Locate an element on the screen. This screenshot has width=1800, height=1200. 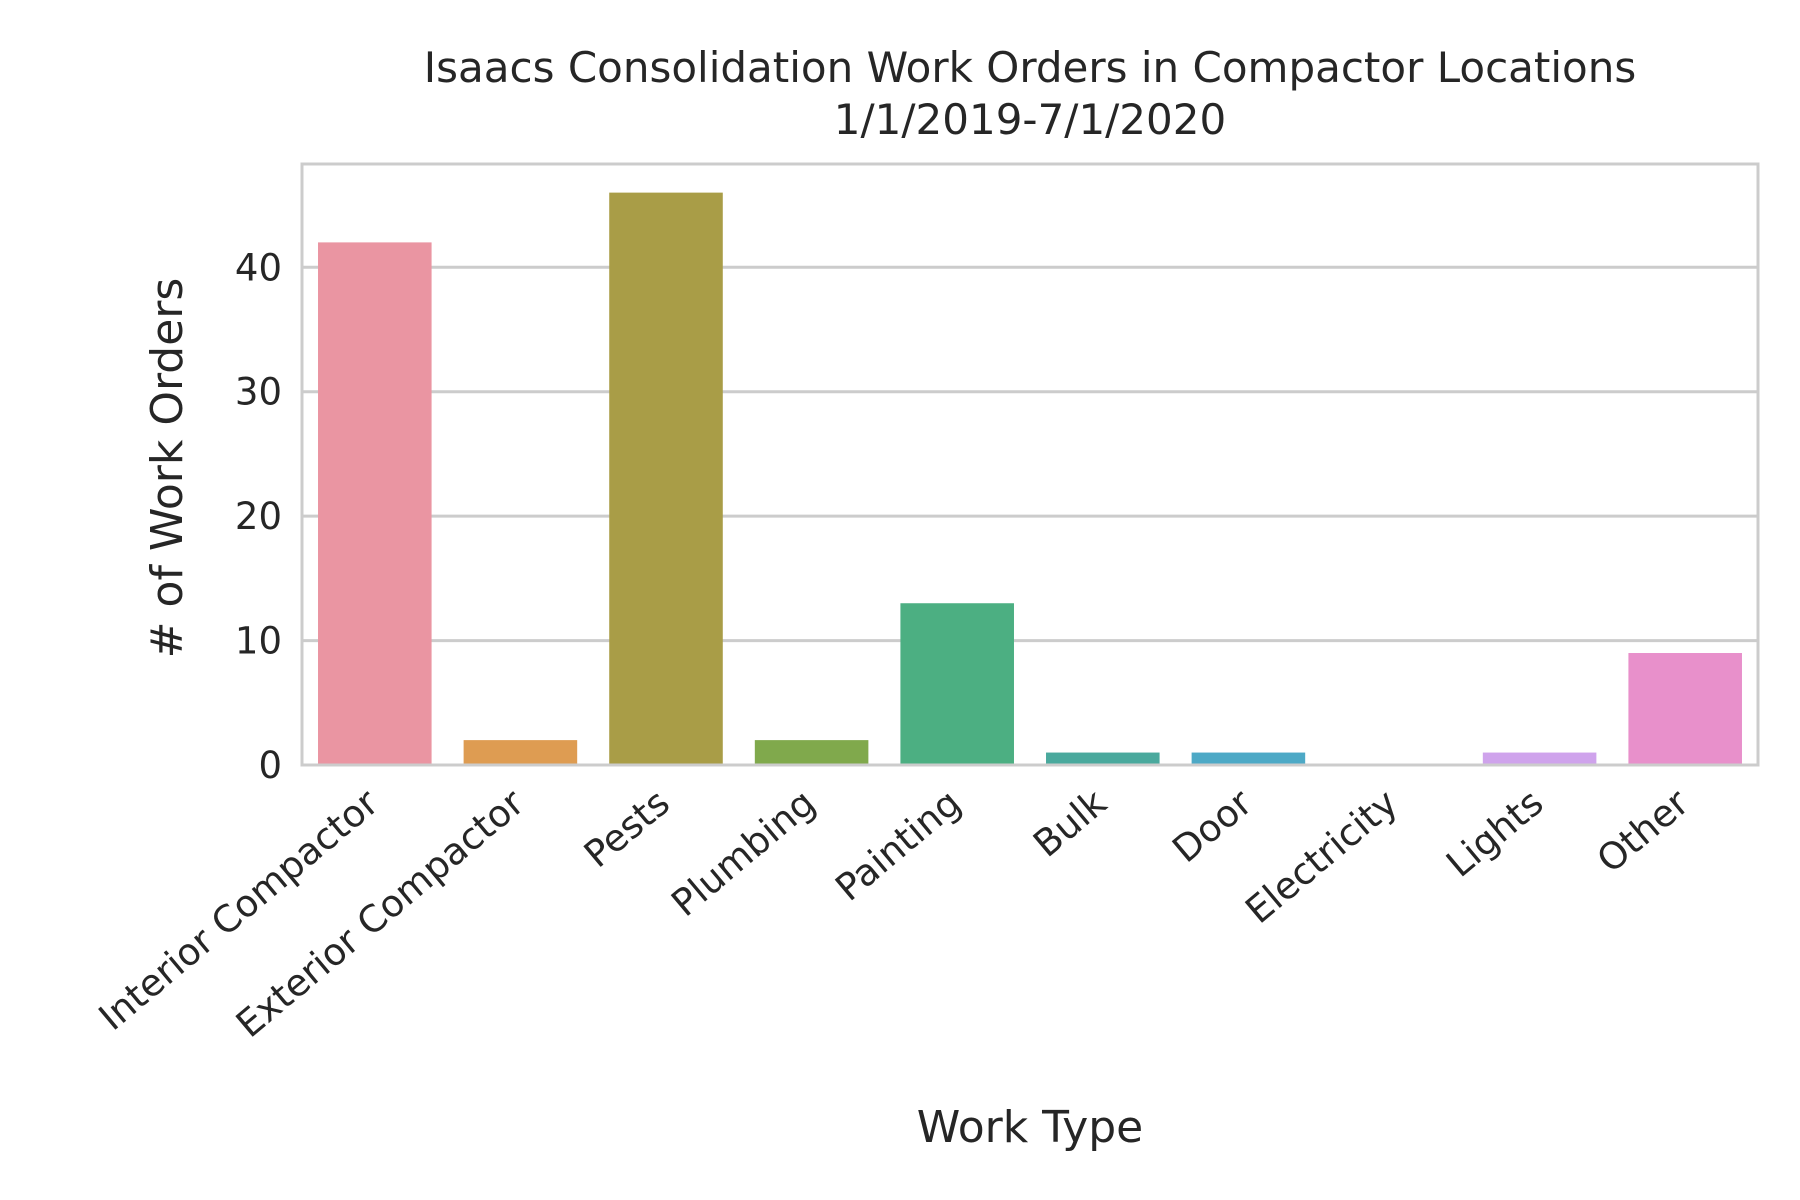
y-tick-label: 30 is located at coordinates (258, 392).